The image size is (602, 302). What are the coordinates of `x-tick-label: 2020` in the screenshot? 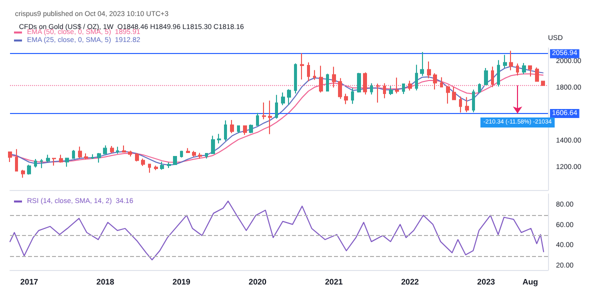 It's located at (257, 282).